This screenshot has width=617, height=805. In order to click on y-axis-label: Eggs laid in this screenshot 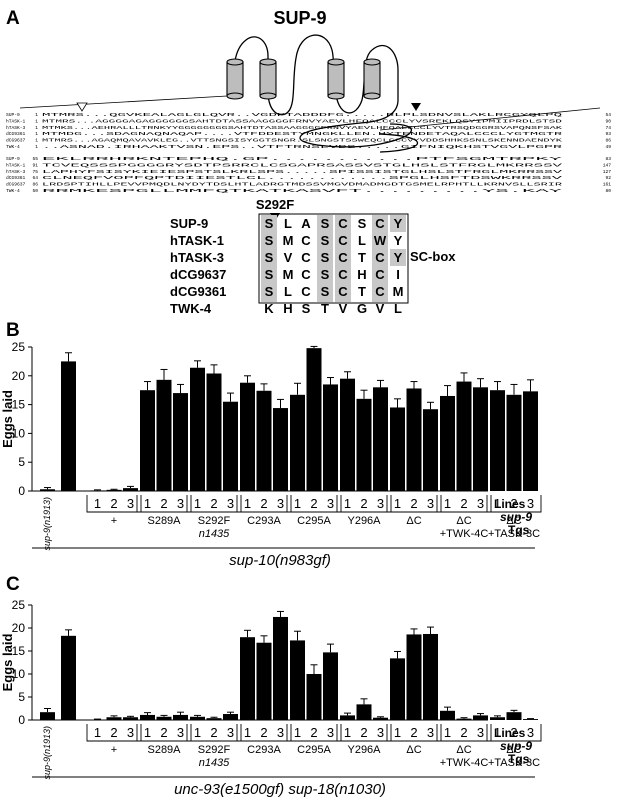, I will do `click(7, 663)`.